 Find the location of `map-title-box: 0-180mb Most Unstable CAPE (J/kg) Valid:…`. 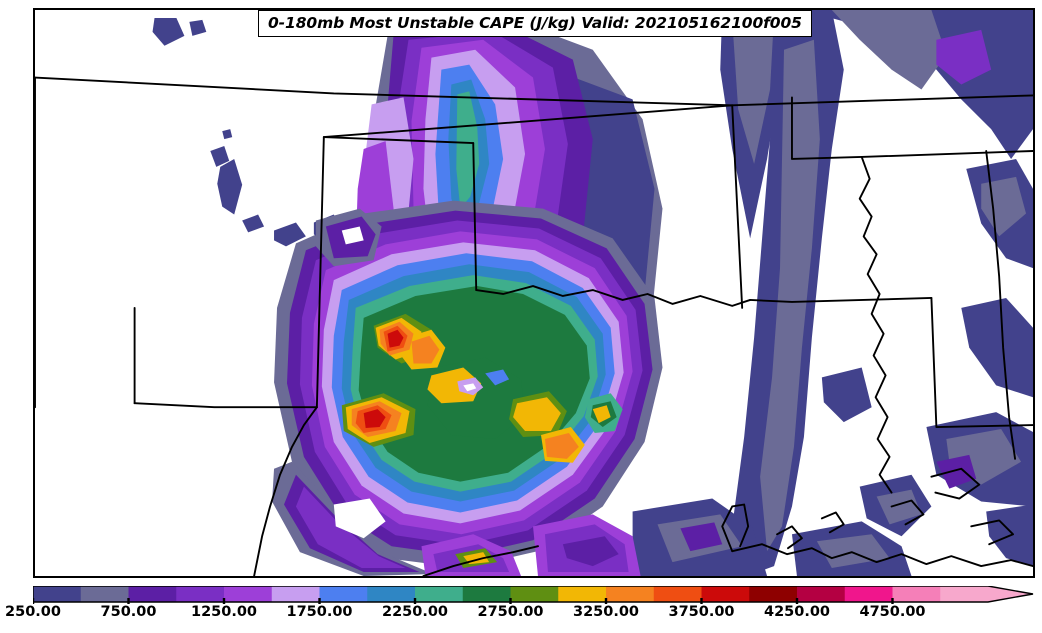

map-title-box: 0-180mb Most Unstable CAPE (J/kg) Valid:… is located at coordinates (535, 23).